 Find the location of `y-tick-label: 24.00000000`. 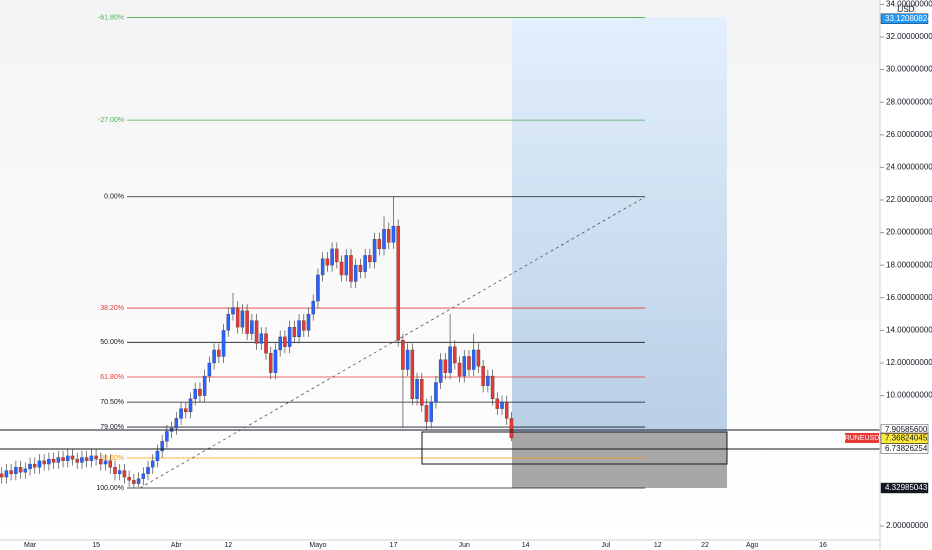

y-tick-label: 24.00000000 is located at coordinates (909, 167).